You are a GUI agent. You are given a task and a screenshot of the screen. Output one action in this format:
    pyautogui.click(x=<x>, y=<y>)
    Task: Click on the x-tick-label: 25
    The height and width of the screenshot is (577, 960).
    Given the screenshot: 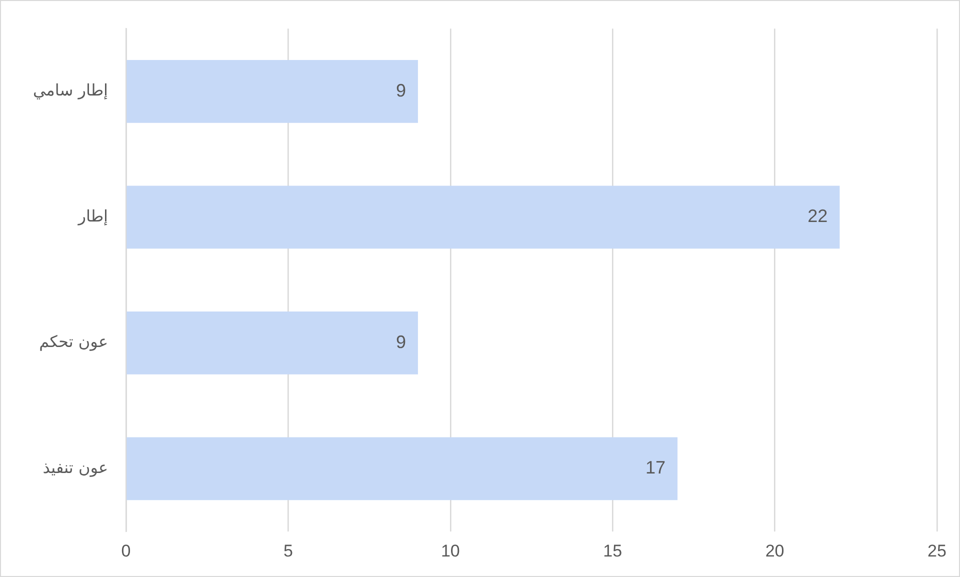 What is the action you would take?
    pyautogui.click(x=937, y=550)
    